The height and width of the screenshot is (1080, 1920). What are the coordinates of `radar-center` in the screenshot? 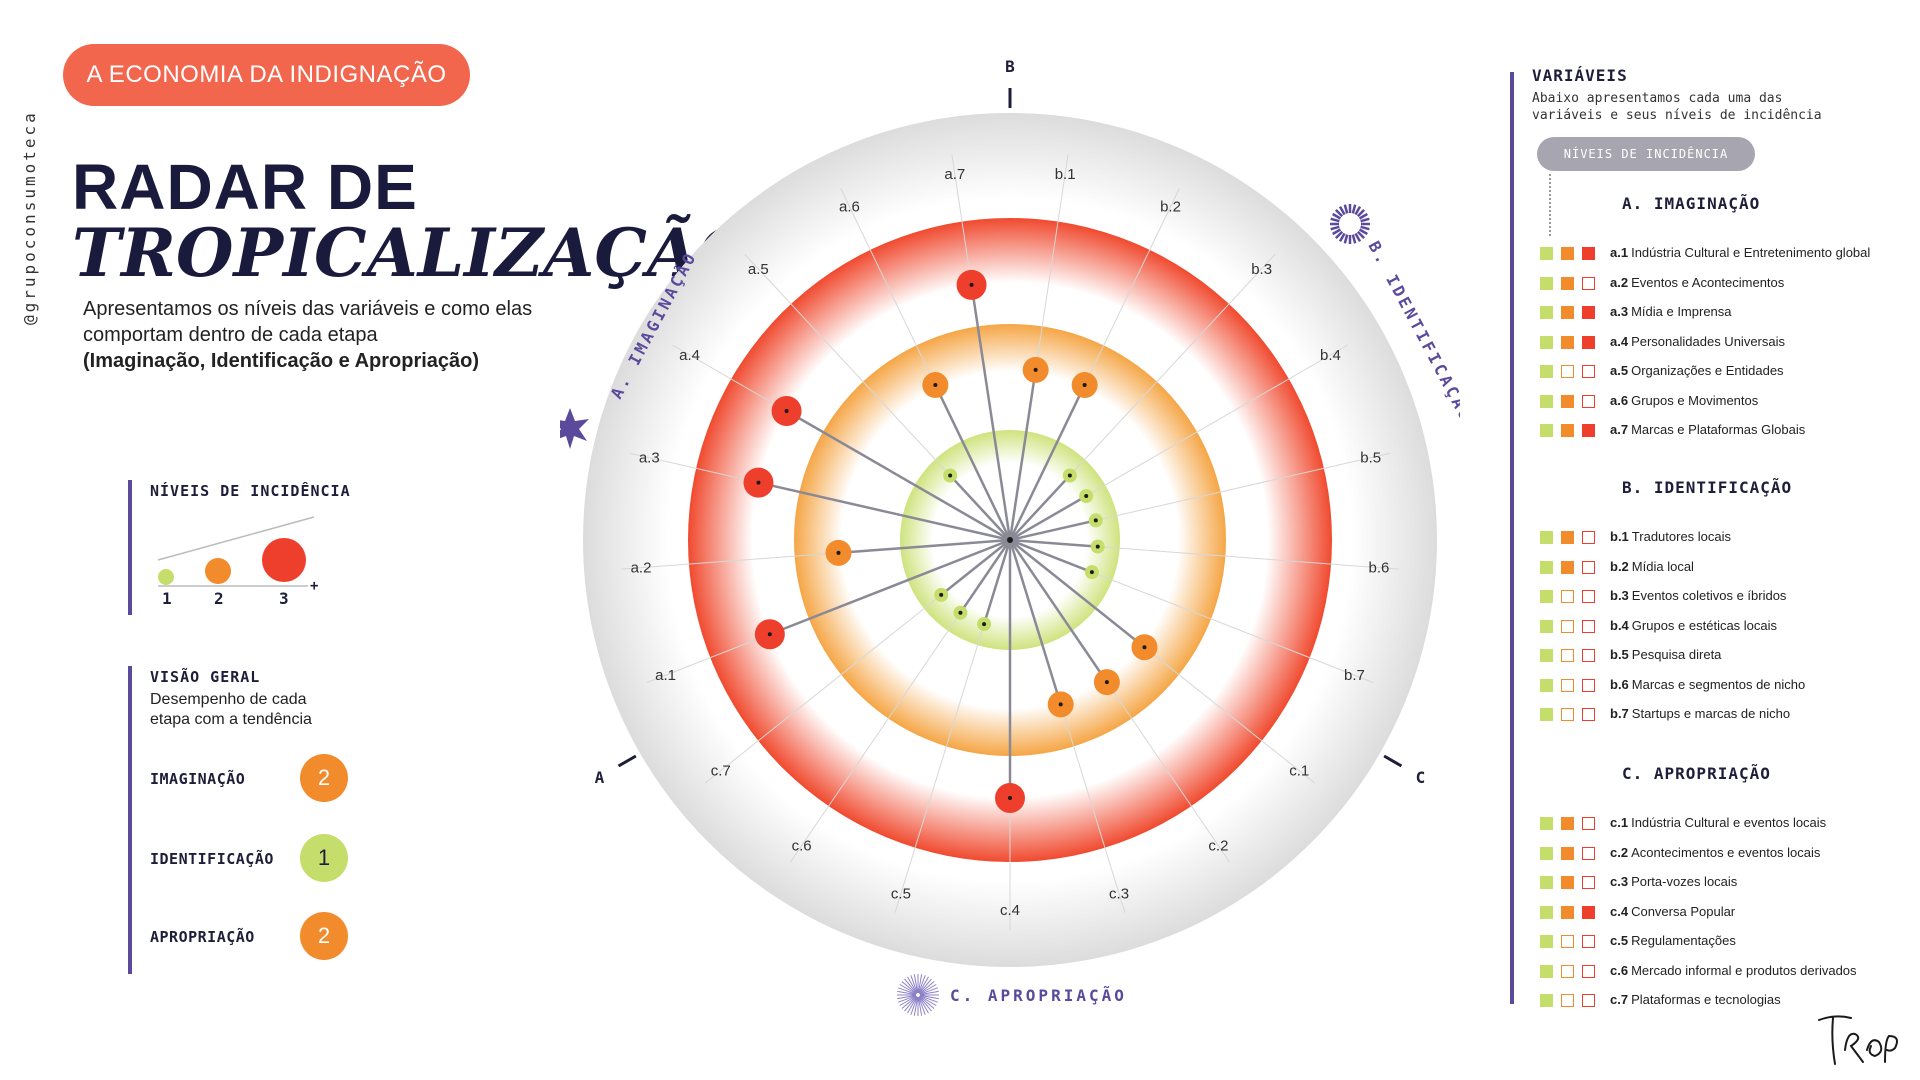 It's located at (1010, 540).